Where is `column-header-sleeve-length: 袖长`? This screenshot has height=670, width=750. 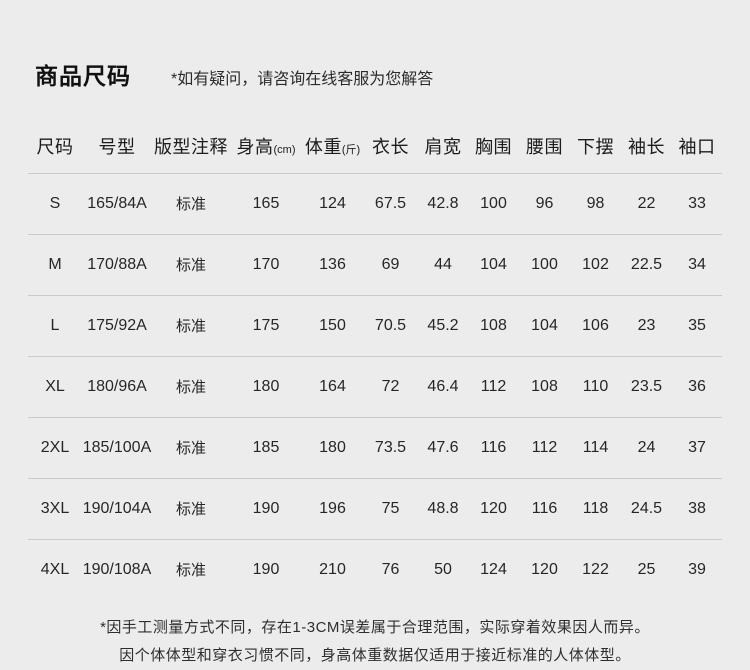 column-header-sleeve-length: 袖长 is located at coordinates (646, 146).